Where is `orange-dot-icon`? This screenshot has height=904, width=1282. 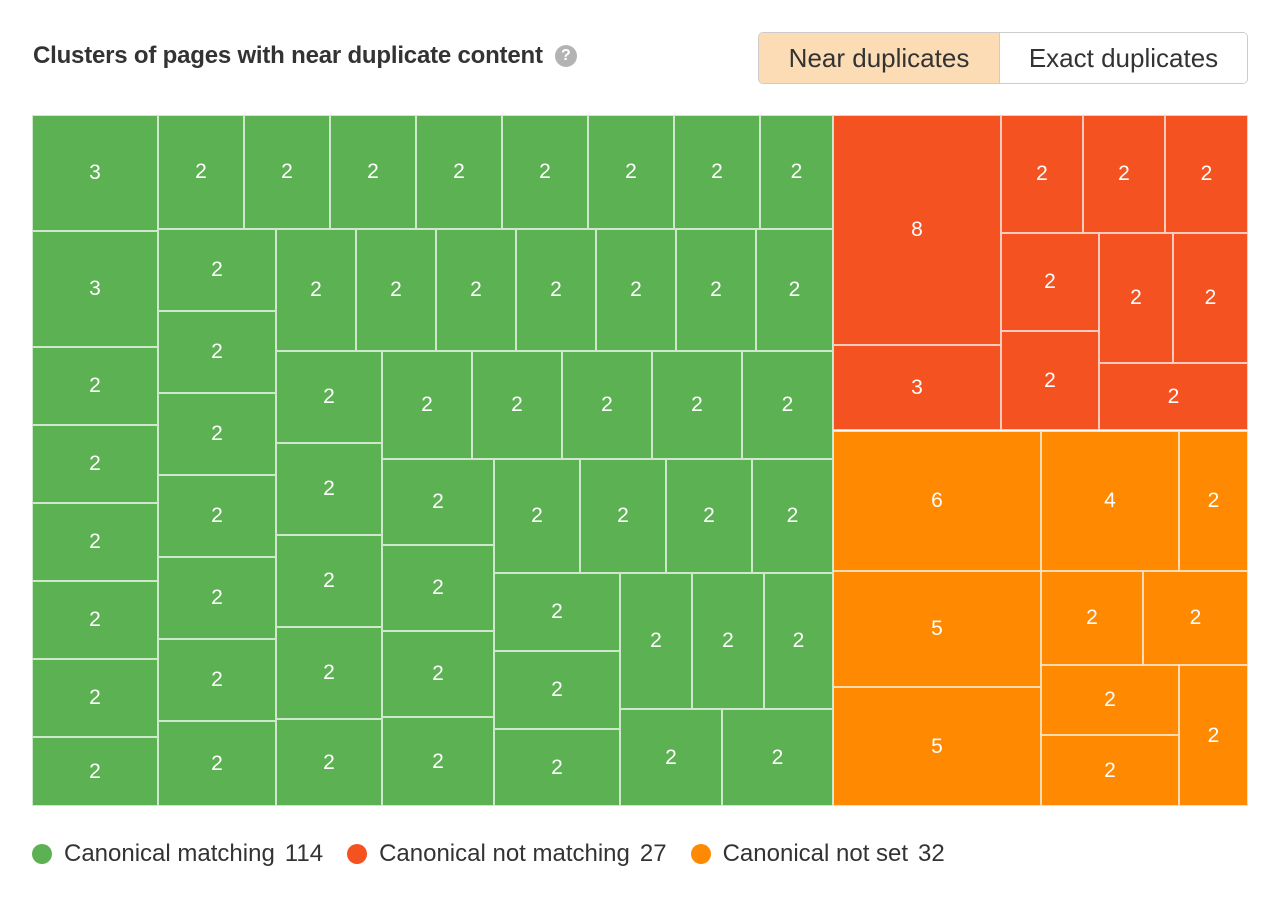
orange-dot-icon is located at coordinates (700, 854).